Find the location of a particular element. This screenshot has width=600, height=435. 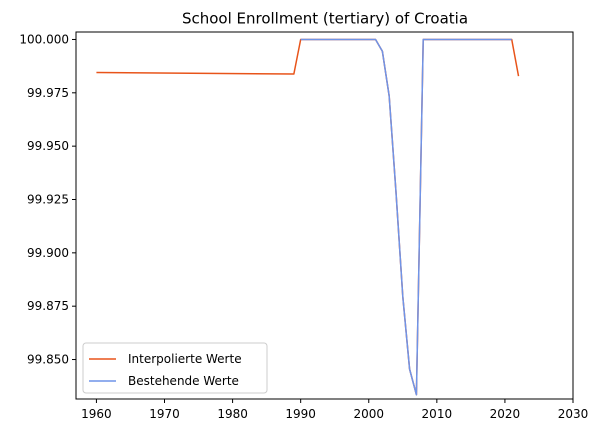

x-axis: 1960 1970 1980 1990 2000 2010 2020 2030 is located at coordinates (334, 410).